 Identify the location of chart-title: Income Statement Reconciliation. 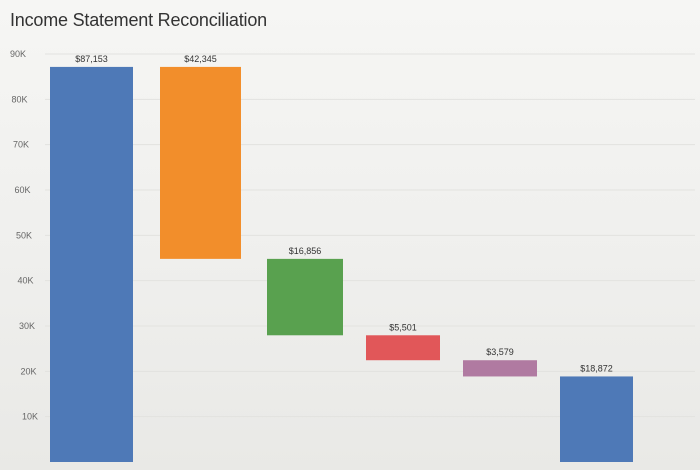
(138, 20).